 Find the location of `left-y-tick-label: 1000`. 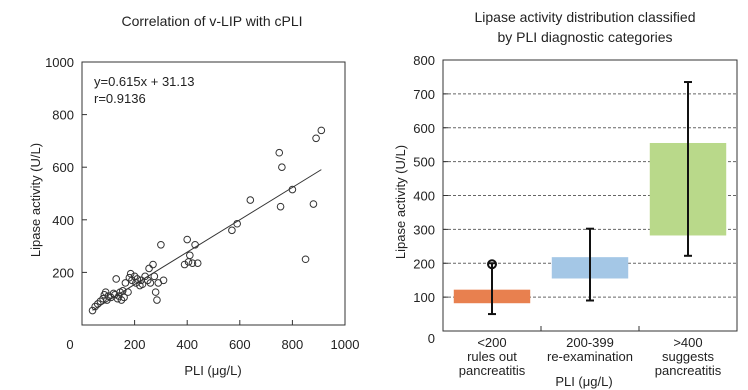

left-y-tick-label: 1000 is located at coordinates (59, 62).